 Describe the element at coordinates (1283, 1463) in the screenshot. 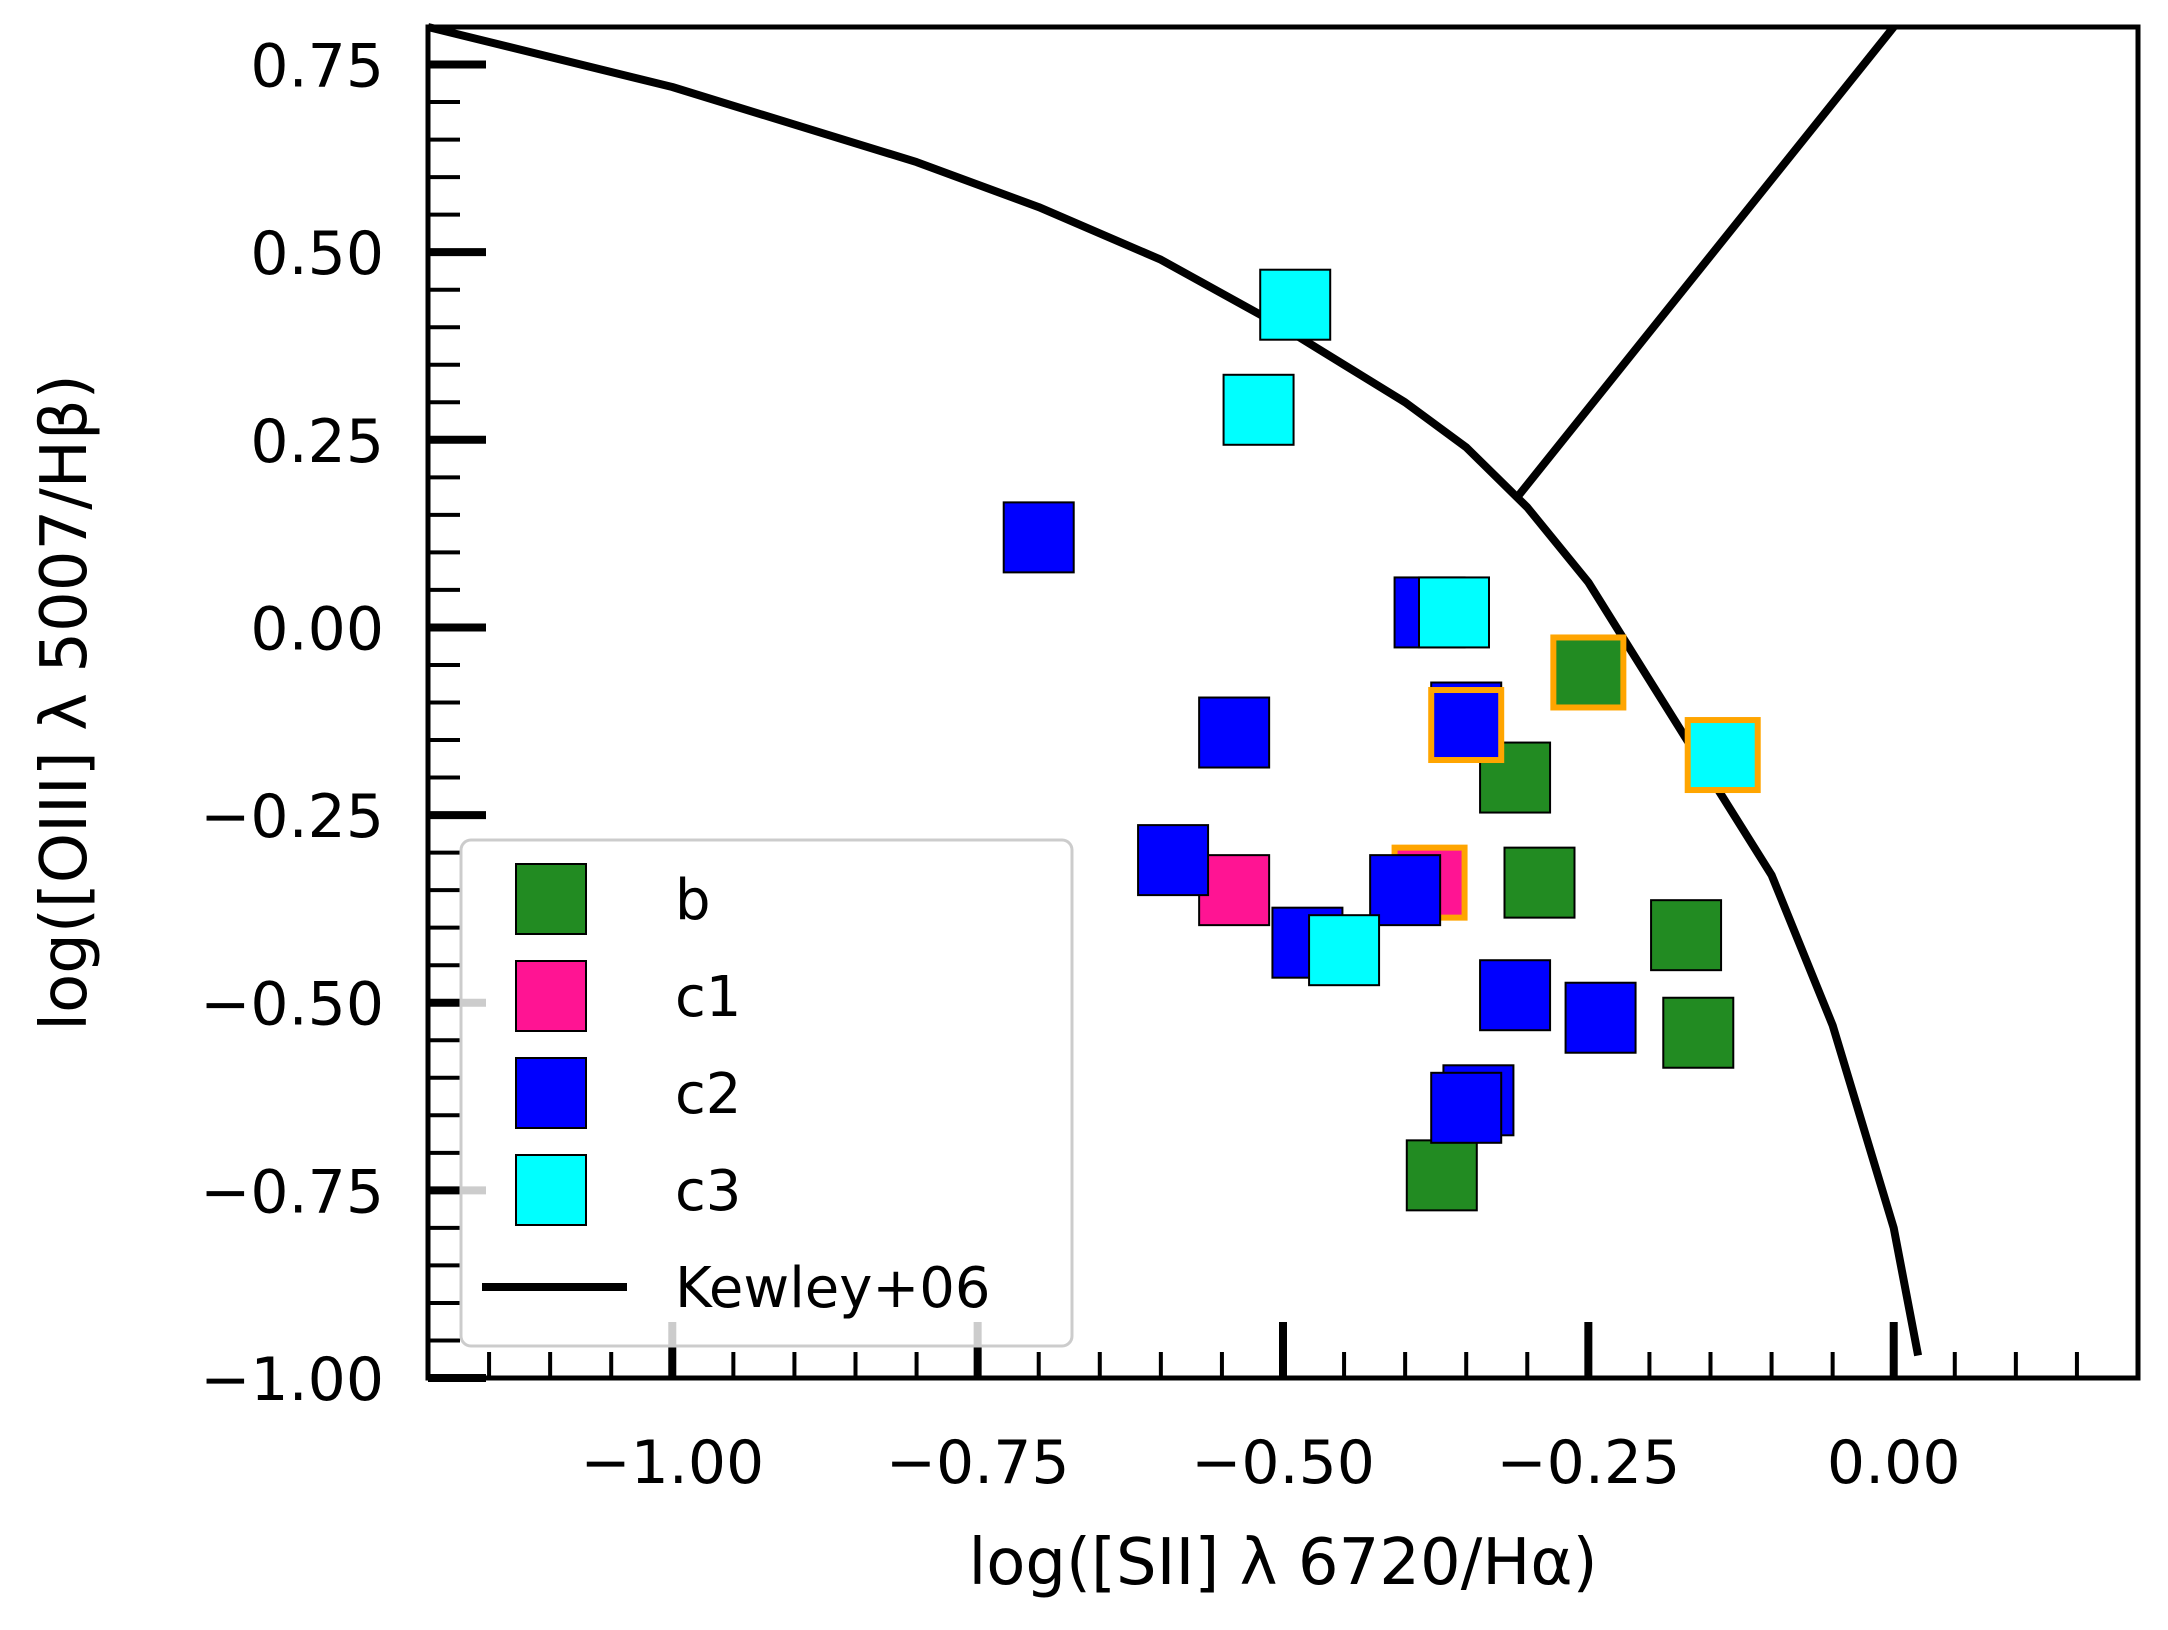

I see `x-tick-label: −0.50` at that location.